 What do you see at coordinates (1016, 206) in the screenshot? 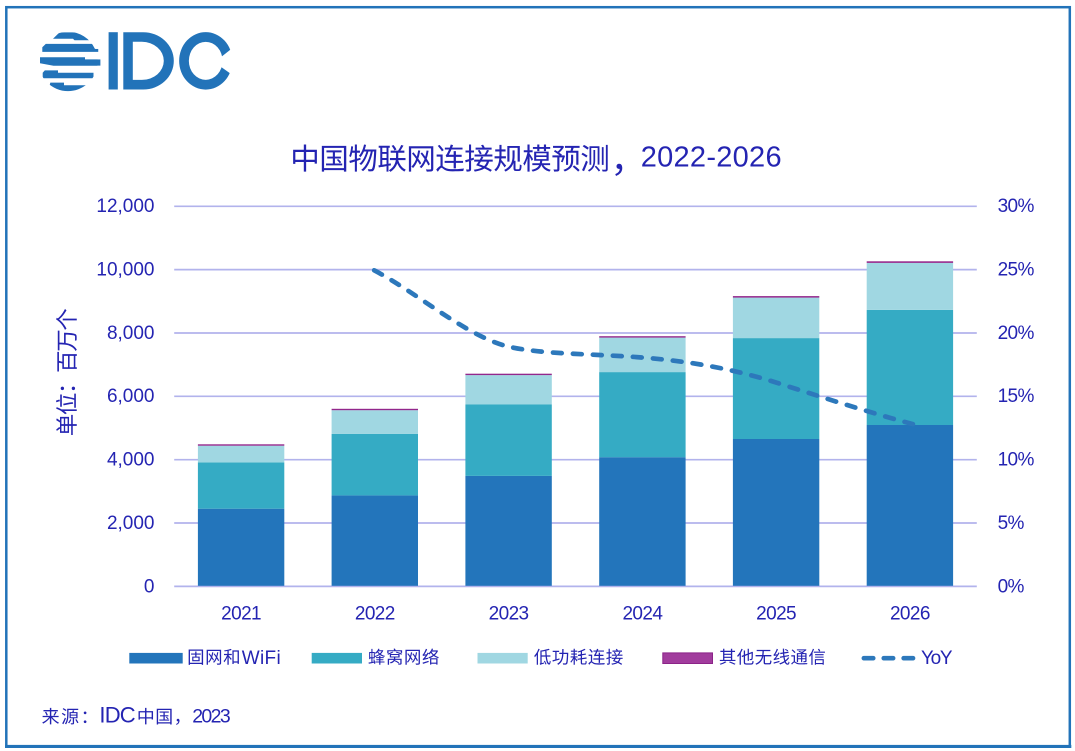
I see `svg-text: 30%` at bounding box center [1016, 206].